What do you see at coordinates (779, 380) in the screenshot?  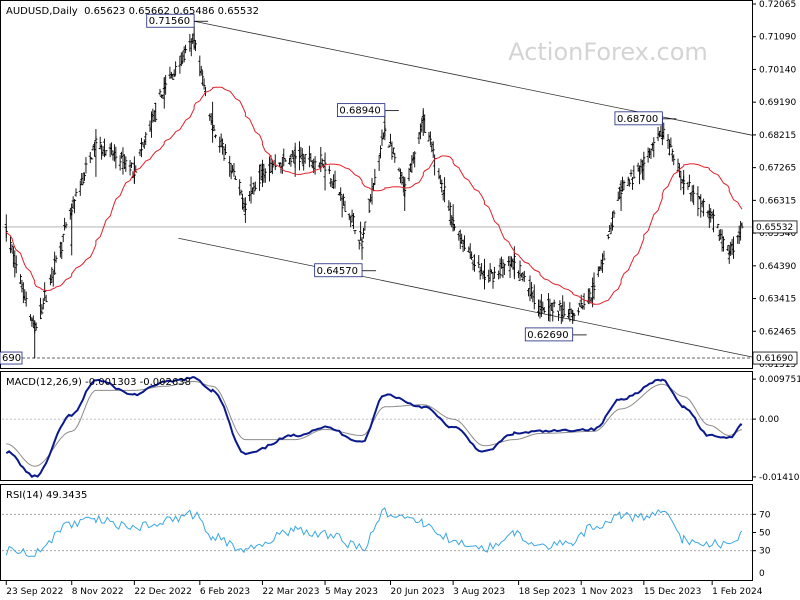 I see `macd-tick-label: 0.009751` at bounding box center [779, 380].